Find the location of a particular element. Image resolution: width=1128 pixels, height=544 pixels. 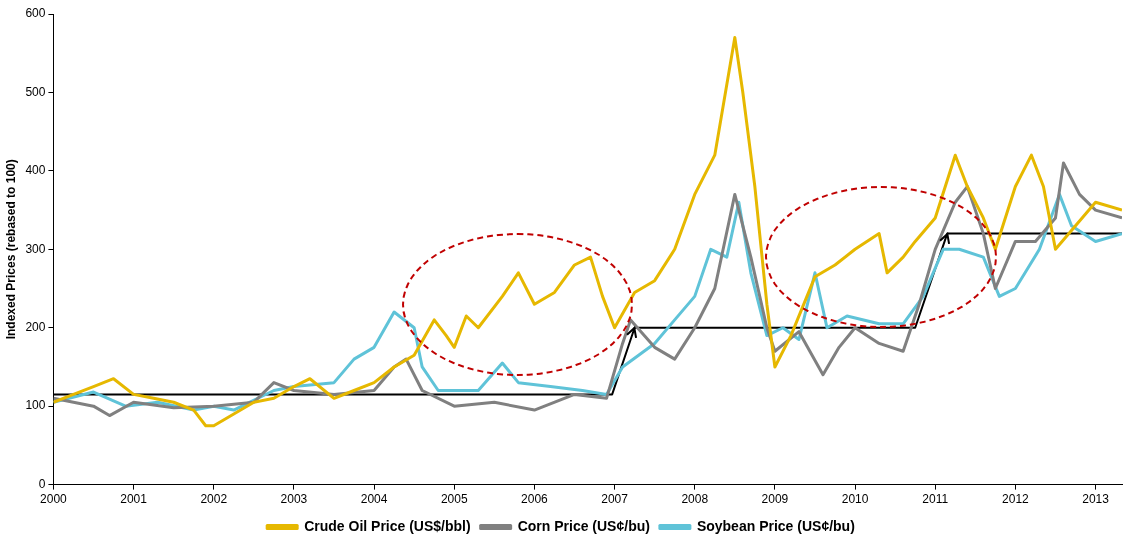

y-tick-label: 300 is located at coordinates (35, 248).